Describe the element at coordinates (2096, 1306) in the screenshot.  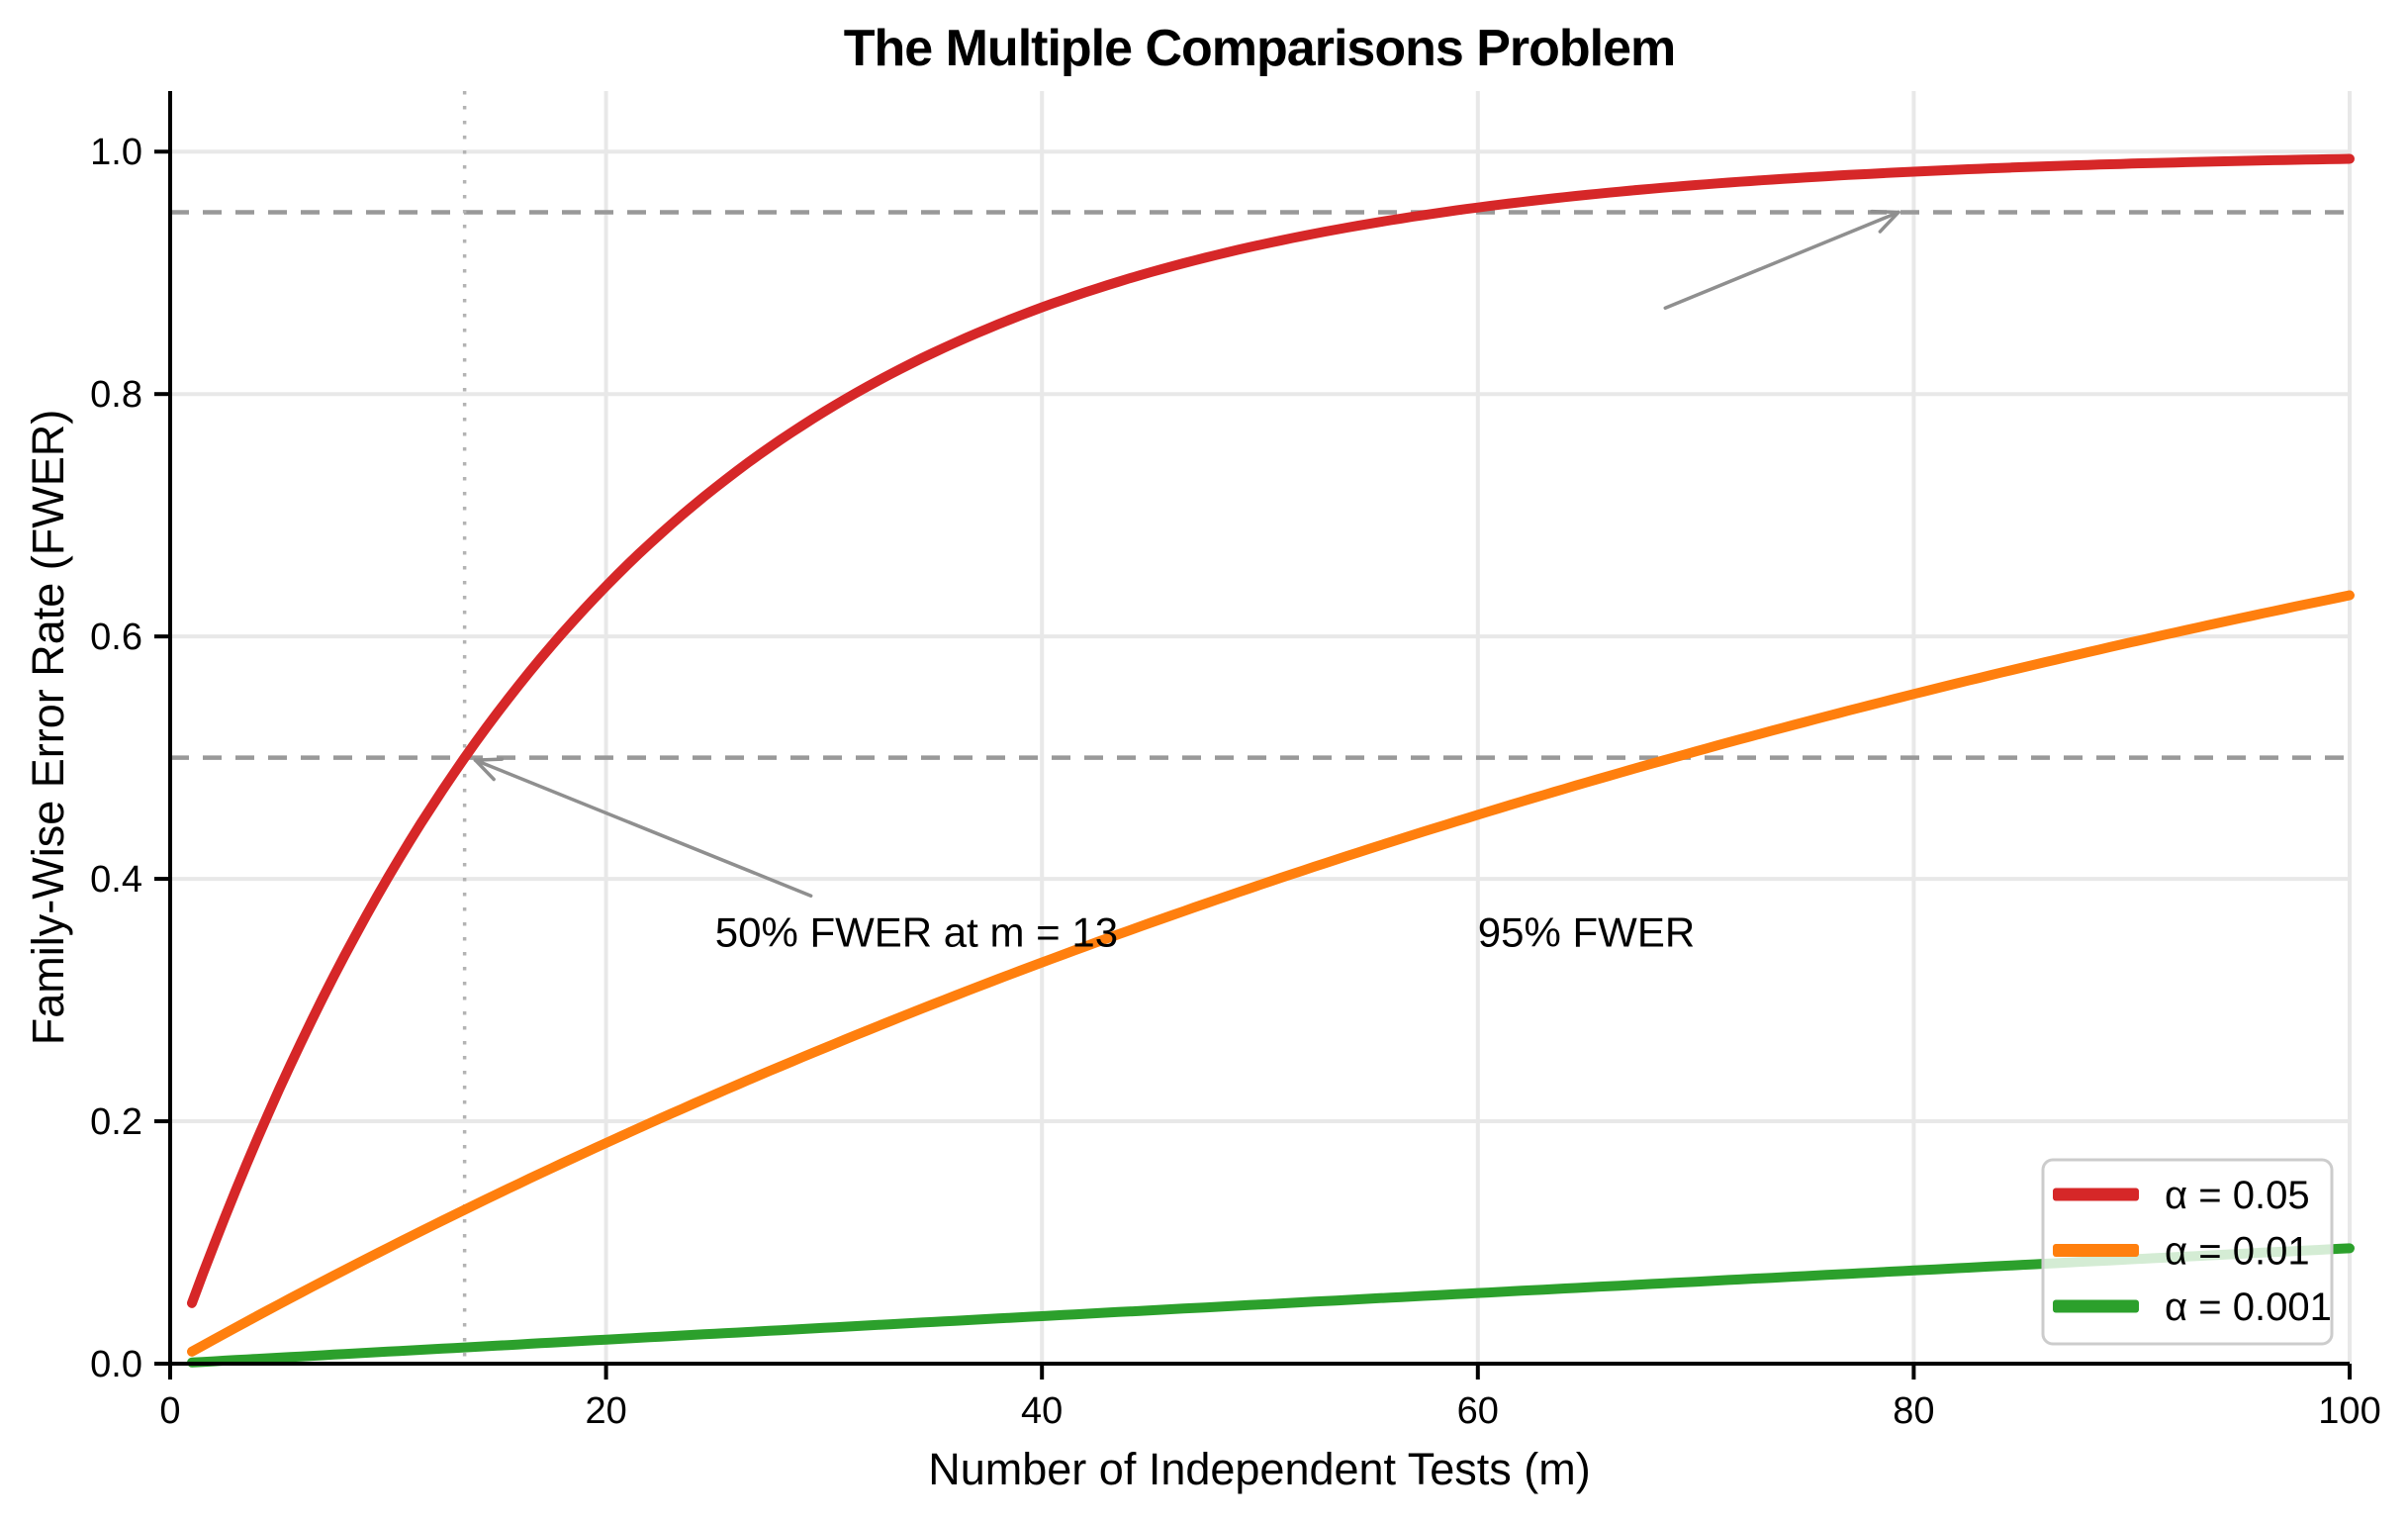
I see `legend-swatch-alpha-0.001` at that location.